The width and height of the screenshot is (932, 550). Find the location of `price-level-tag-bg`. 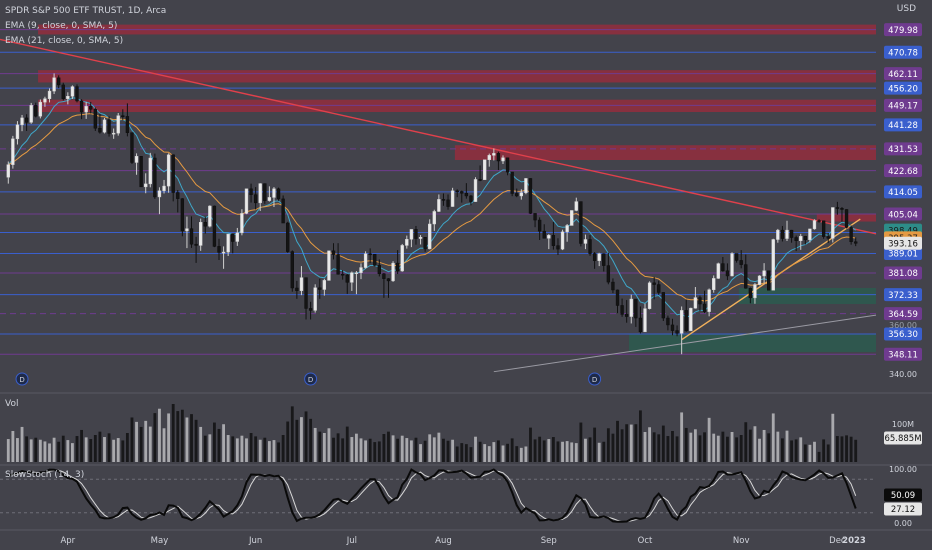

price-level-tag-bg is located at coordinates (903, 192).